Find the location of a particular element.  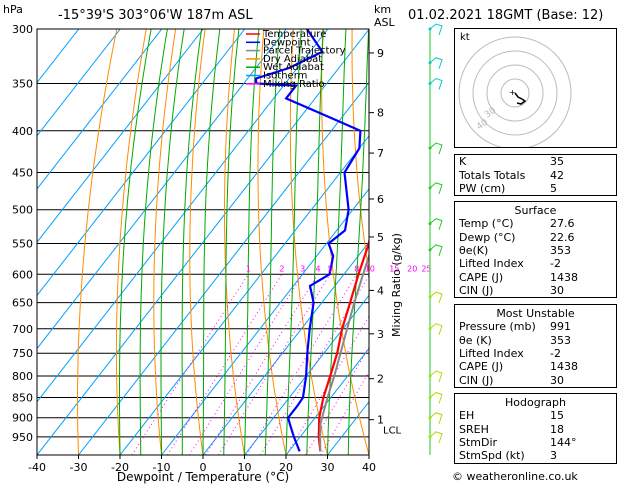

surface-row: CAPE (J) 1438 is located at coordinates (535, 277).